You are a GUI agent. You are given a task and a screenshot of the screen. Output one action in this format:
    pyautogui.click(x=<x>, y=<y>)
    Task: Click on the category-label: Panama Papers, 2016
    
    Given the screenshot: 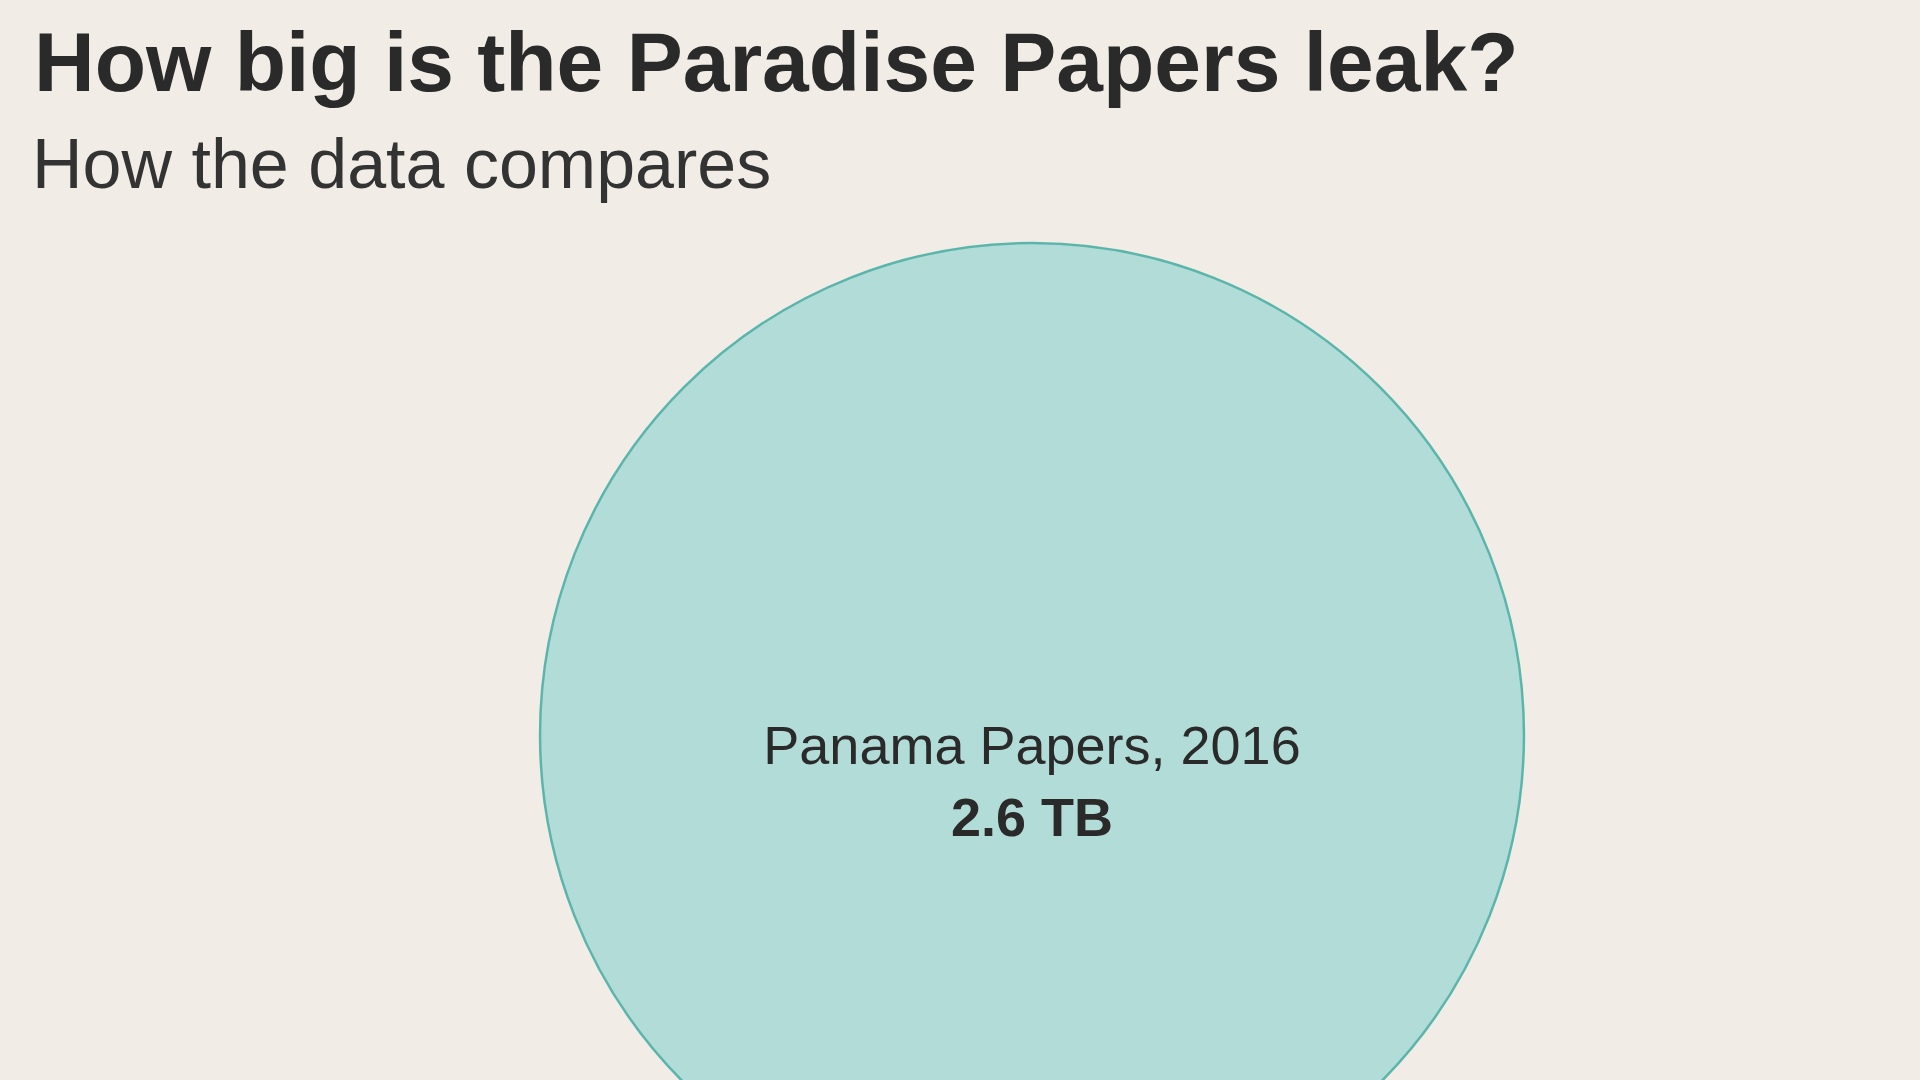 What is the action you would take?
    pyautogui.click(x=1032, y=745)
    